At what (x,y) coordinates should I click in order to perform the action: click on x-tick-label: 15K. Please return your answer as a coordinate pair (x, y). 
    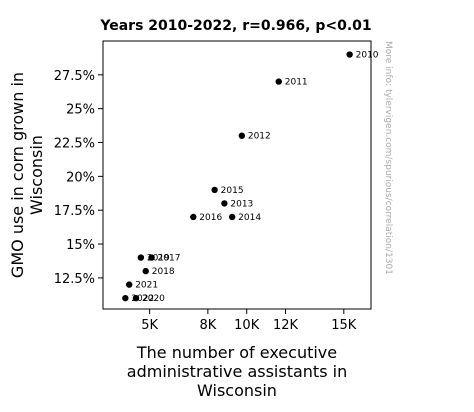
    Looking at the image, I should click on (344, 325).